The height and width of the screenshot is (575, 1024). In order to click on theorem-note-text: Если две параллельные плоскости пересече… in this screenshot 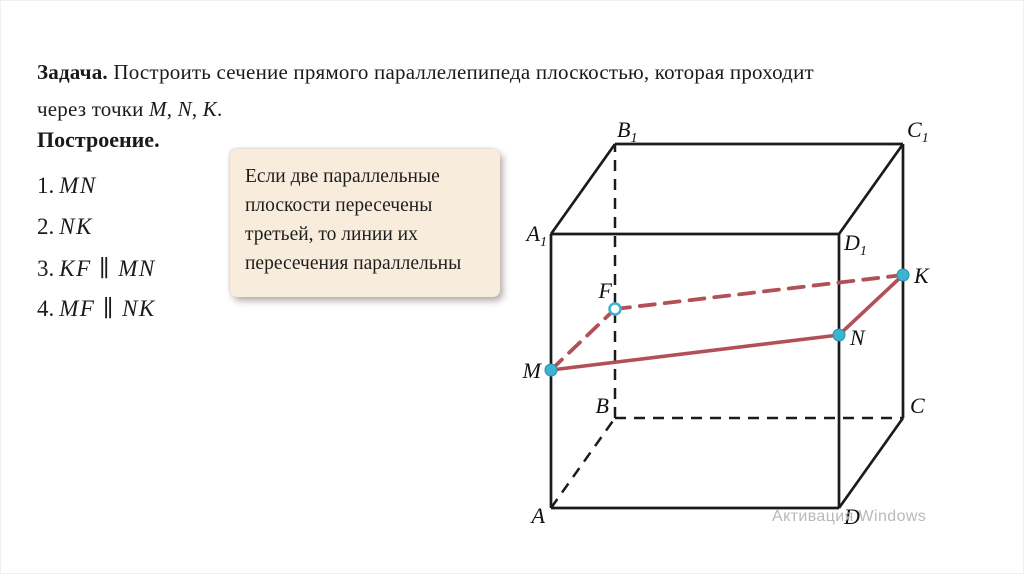, I will do `click(353, 220)`.